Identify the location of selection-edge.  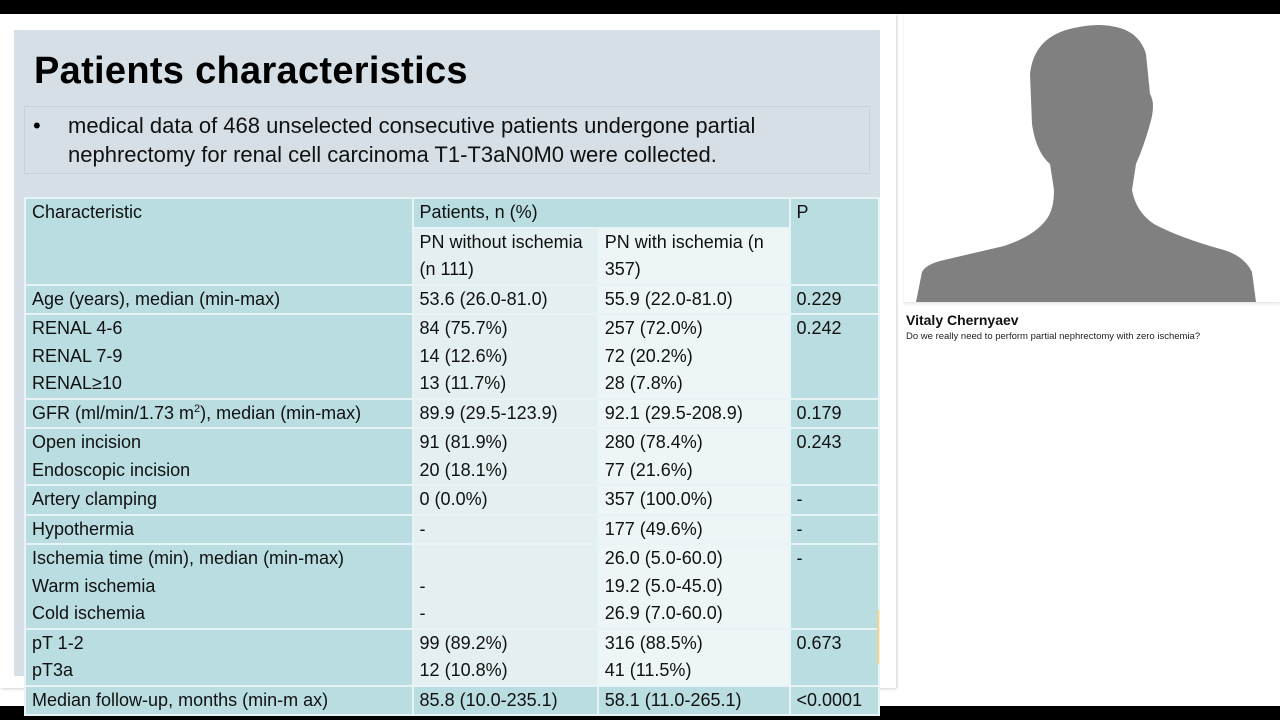
(878, 637).